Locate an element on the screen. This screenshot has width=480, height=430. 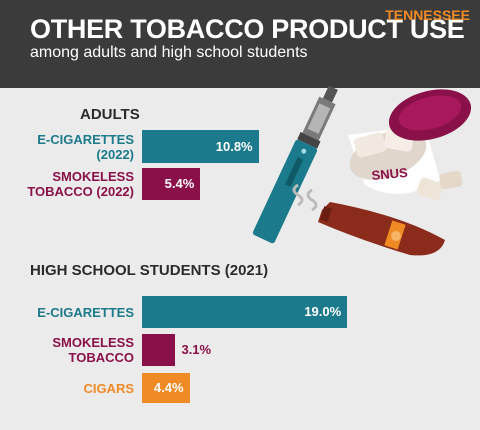
value-label: 19.0% is located at coordinates (323, 311).